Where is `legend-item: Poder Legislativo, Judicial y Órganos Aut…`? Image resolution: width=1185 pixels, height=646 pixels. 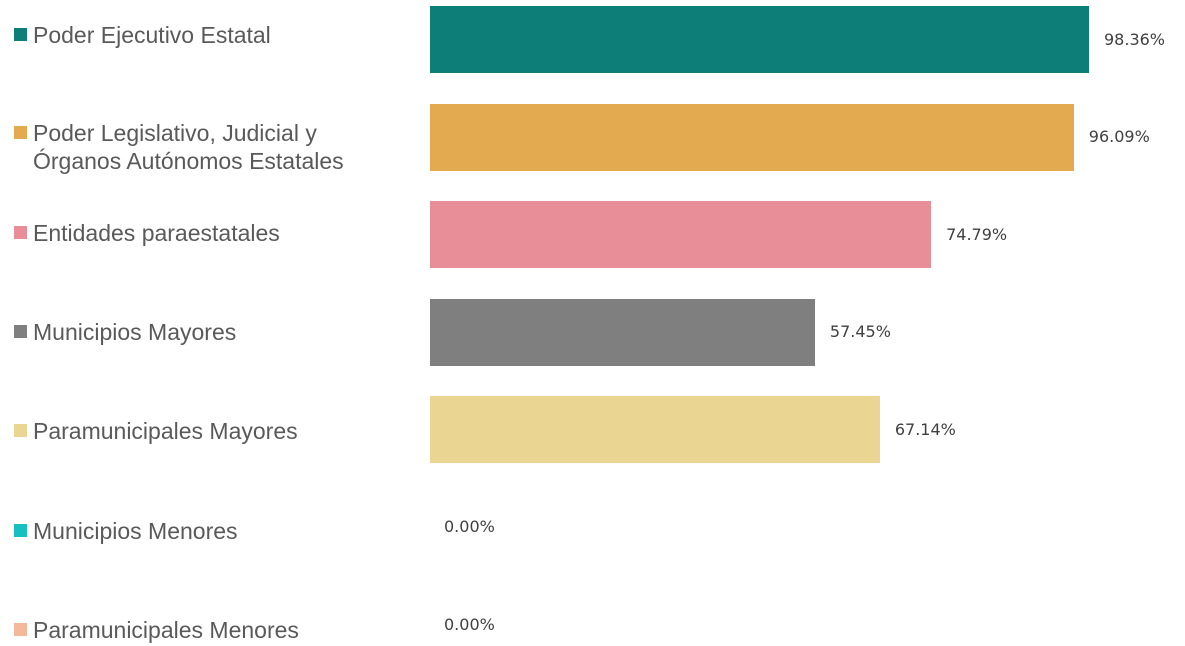
legend-item: Poder Legislativo, Judicial y Órganos Aut… is located at coordinates (208, 147).